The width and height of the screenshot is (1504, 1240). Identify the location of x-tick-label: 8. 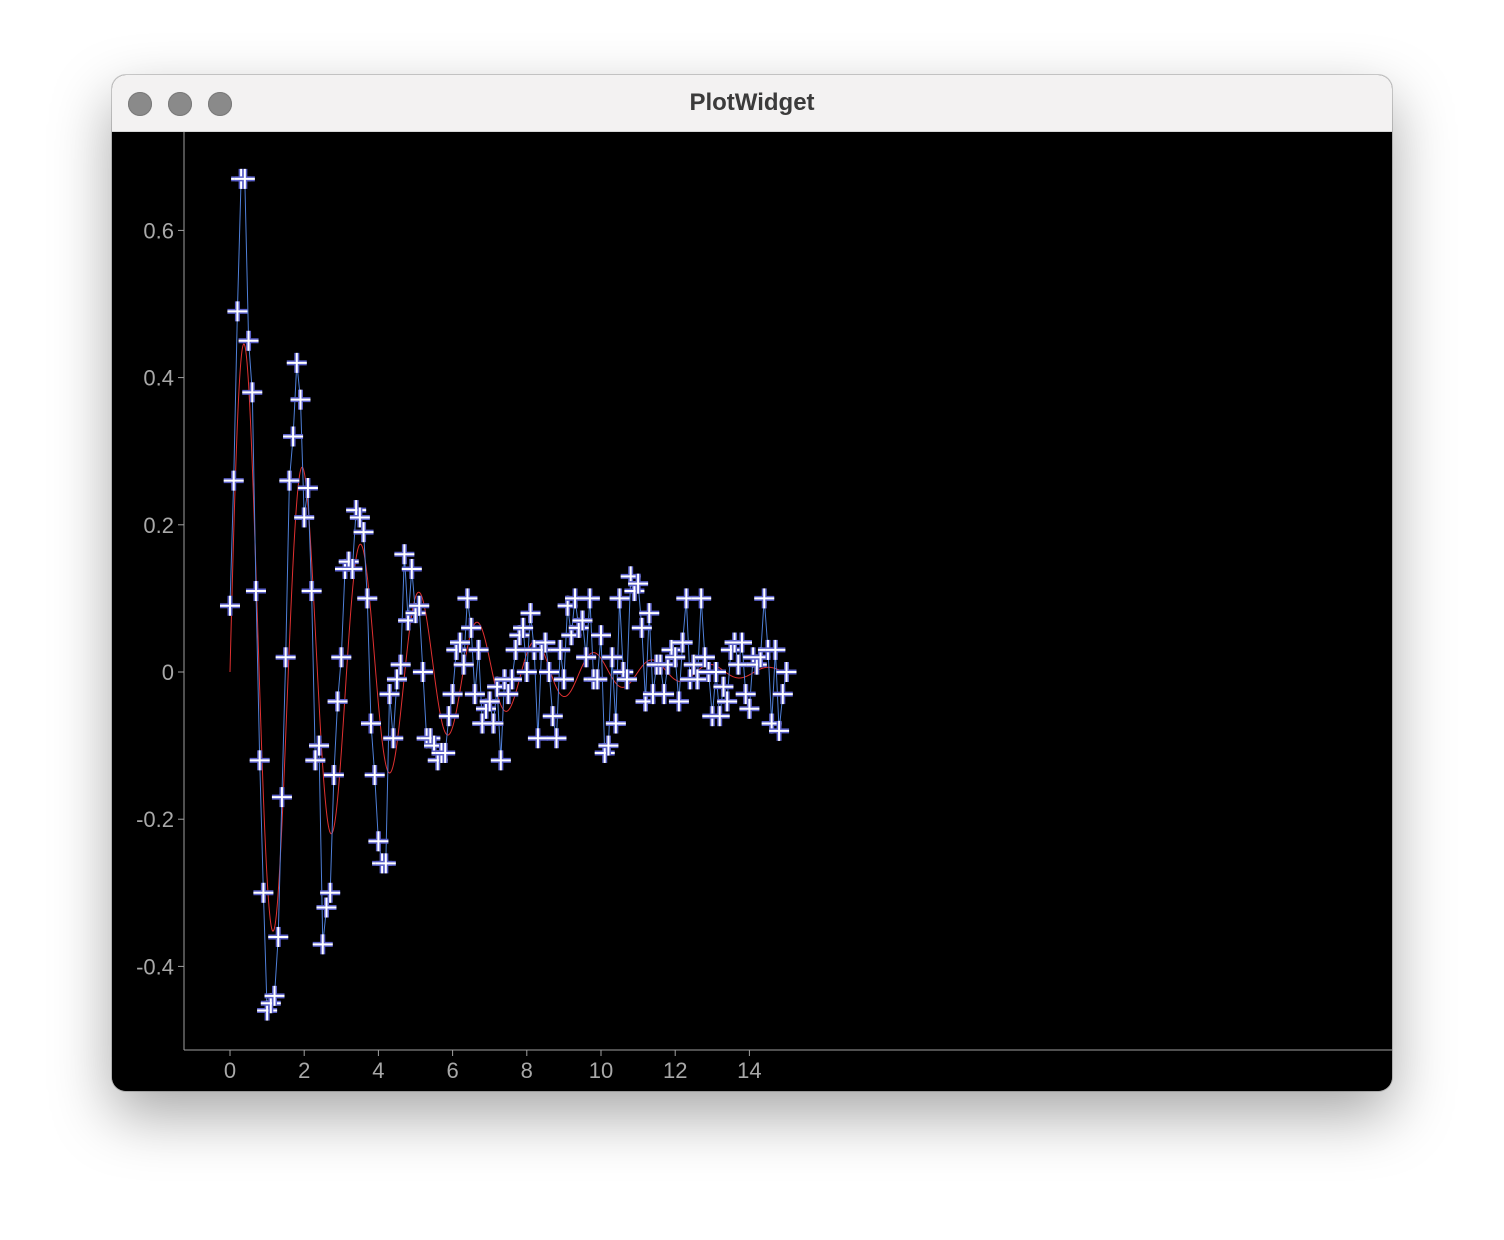
(527, 1070).